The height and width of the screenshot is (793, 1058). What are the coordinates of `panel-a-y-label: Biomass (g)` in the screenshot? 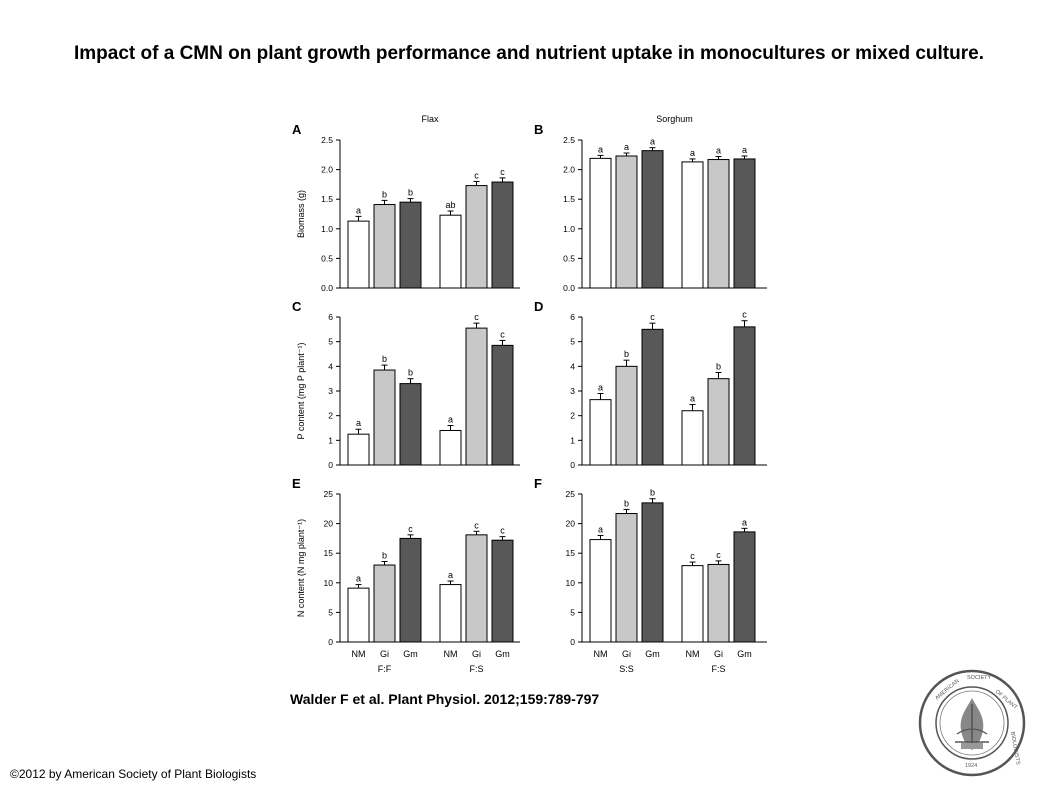 It's located at (301, 214).